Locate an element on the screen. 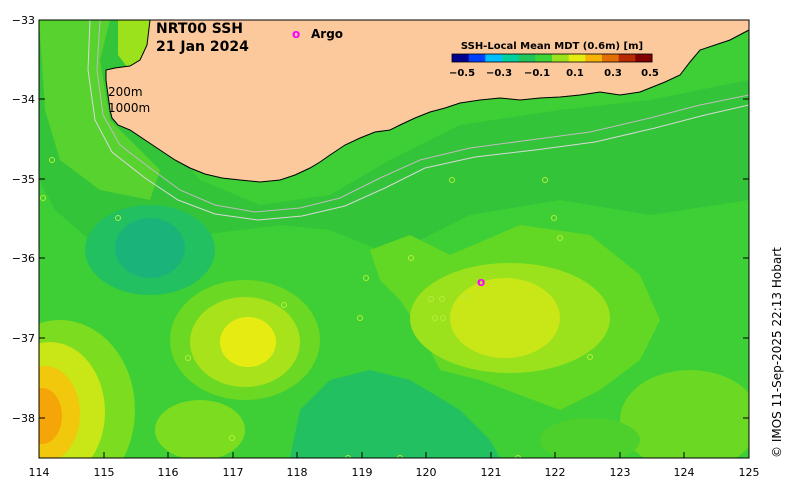 The image size is (791, 496). argo-legend-marker: o is located at coordinates (296, 34).